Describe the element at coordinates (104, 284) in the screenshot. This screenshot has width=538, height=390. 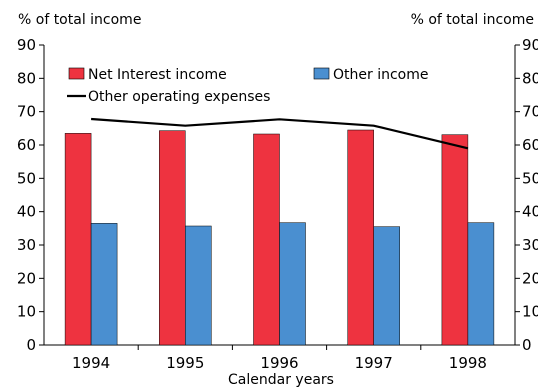
I see `bar-other-income-1994` at that location.